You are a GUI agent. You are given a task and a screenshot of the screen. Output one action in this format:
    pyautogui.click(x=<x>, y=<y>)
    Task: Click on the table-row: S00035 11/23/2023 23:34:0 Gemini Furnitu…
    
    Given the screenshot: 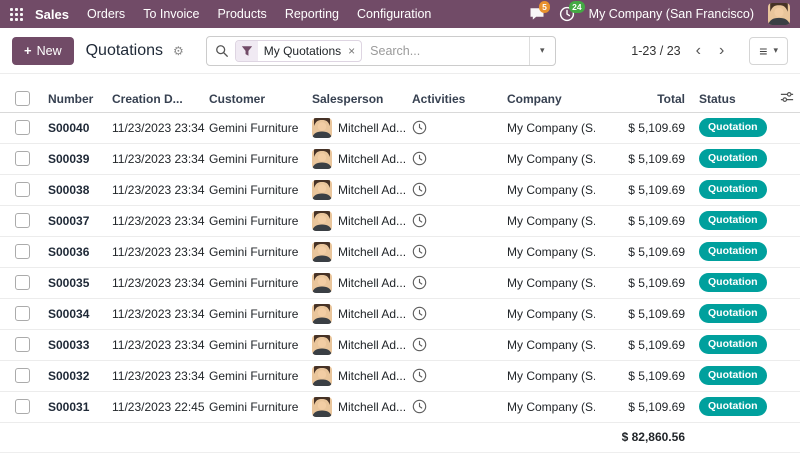 What is the action you would take?
    pyautogui.click(x=400, y=283)
    